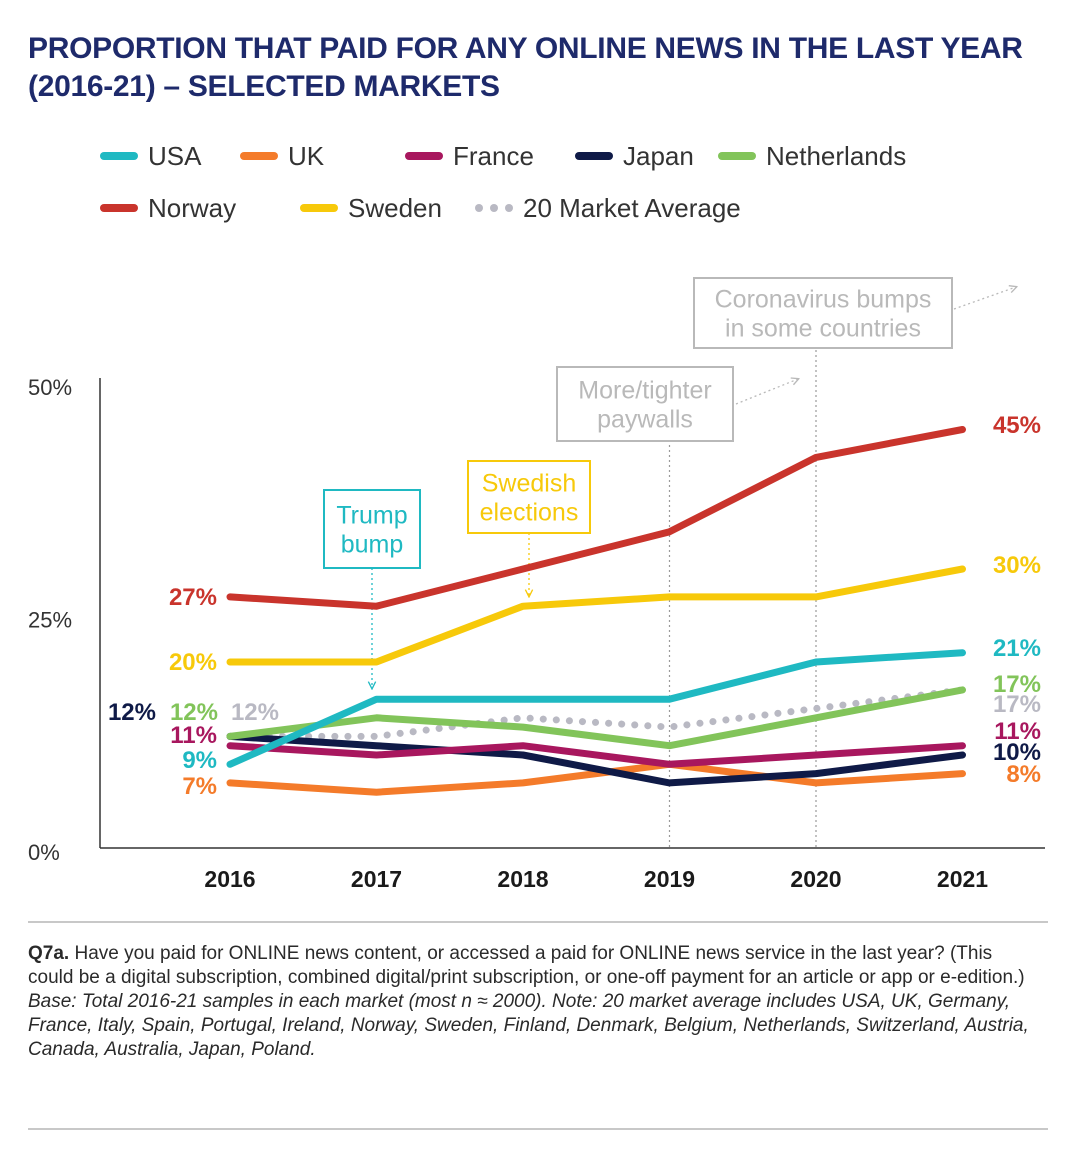 This screenshot has height=1154, width=1082. I want to click on series-line-uk, so click(596, 778).